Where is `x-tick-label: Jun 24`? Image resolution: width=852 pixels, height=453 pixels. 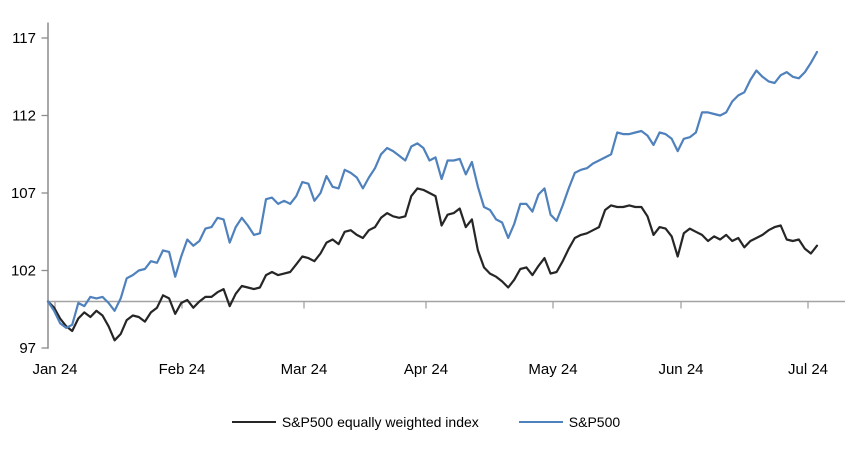
x-tick-label: Jun 24 is located at coordinates (680, 369).